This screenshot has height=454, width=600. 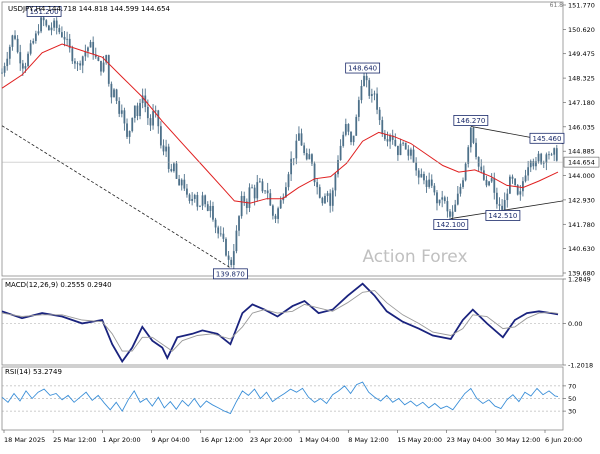 What do you see at coordinates (546, 139) in the screenshot?
I see `price-label: 145.460` at bounding box center [546, 139].